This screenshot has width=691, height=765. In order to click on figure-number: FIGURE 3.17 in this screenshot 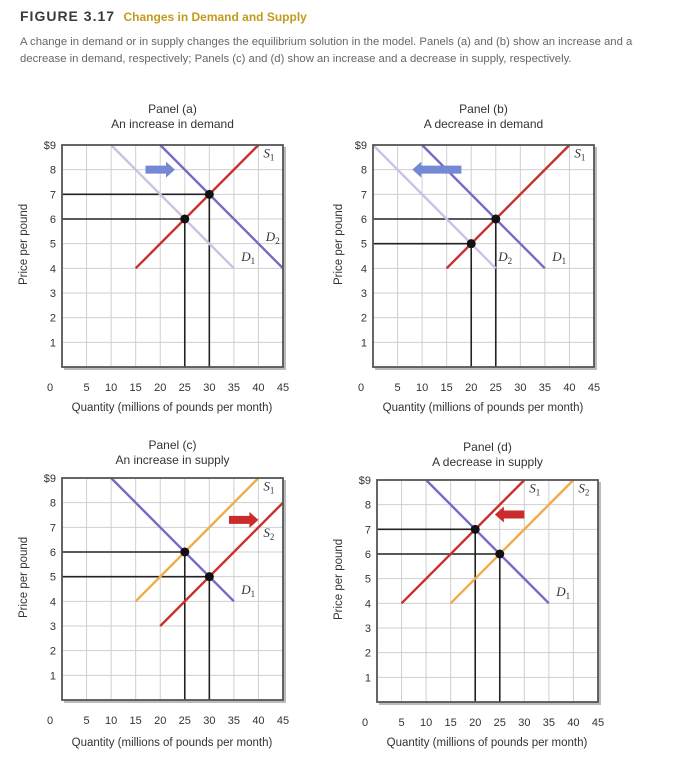, I will do `click(68, 16)`.